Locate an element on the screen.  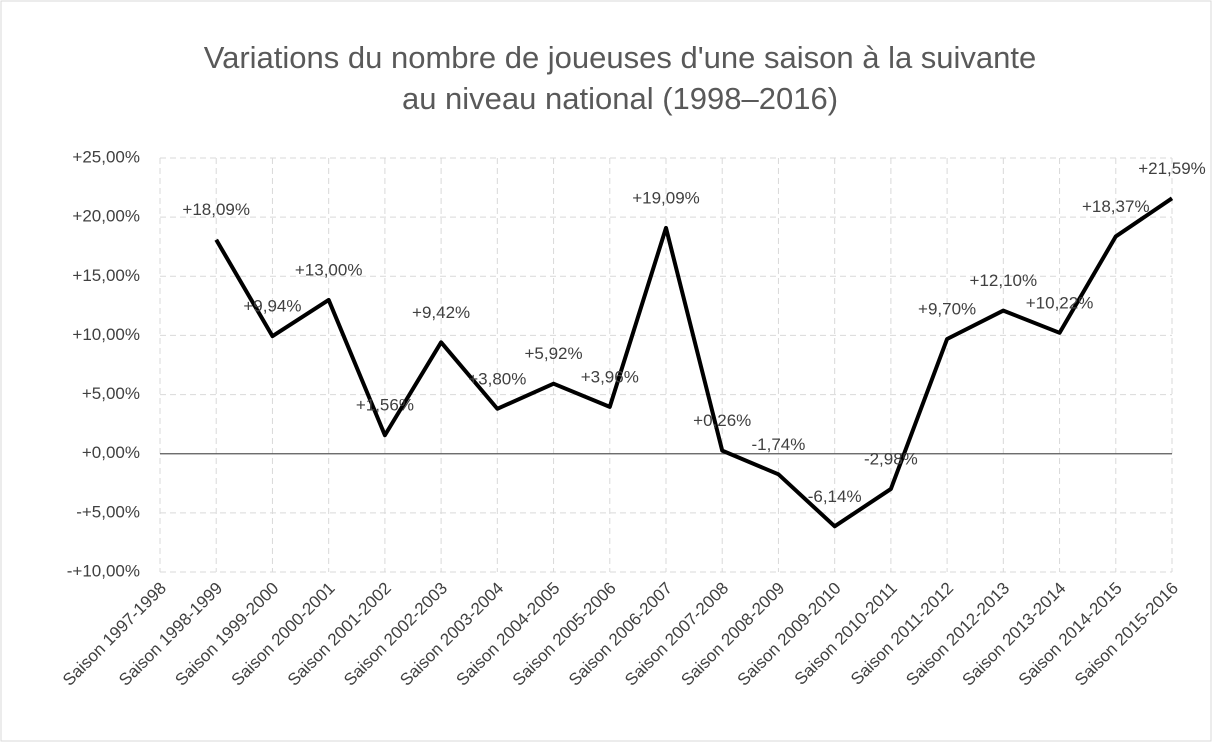
data-label: +5,92% is located at coordinates (553, 353).